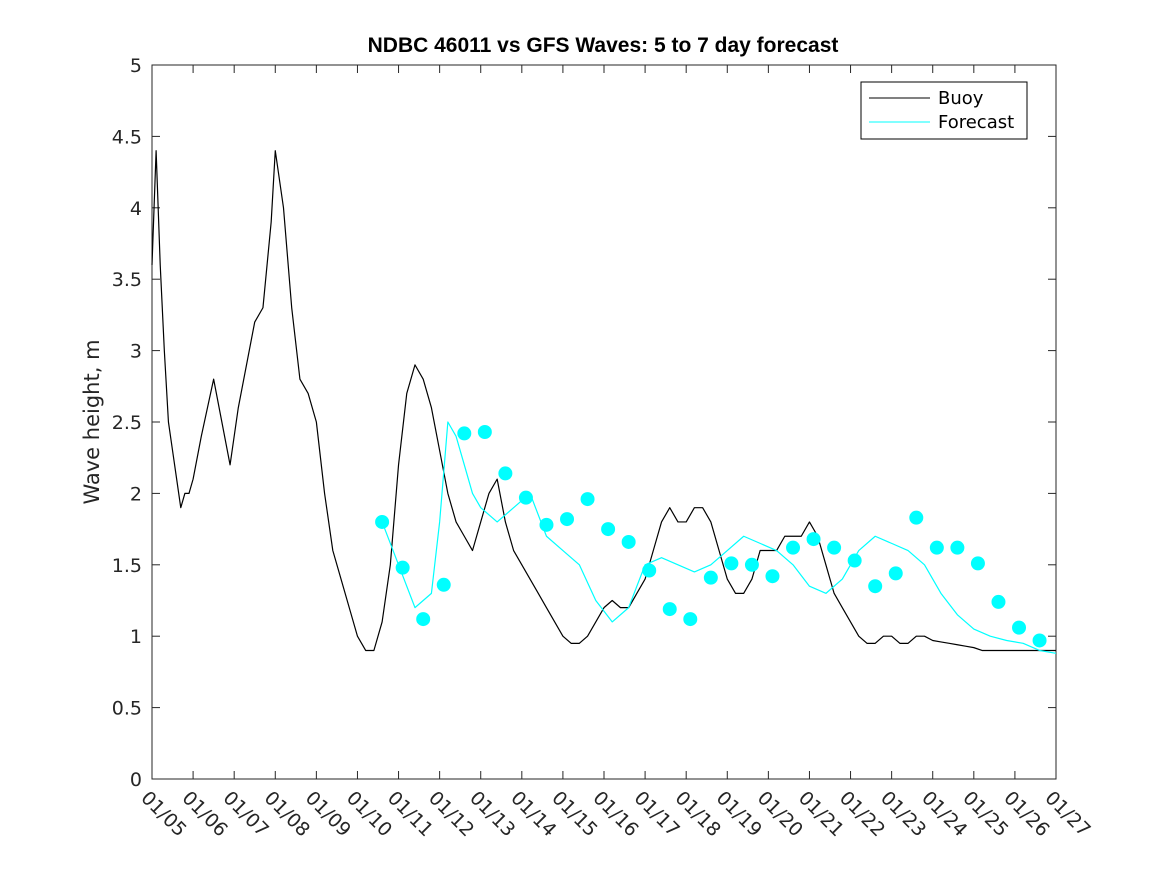 The height and width of the screenshot is (875, 1167). What do you see at coordinates (136, 209) in the screenshot?
I see `y-tick-label: 4` at bounding box center [136, 209].